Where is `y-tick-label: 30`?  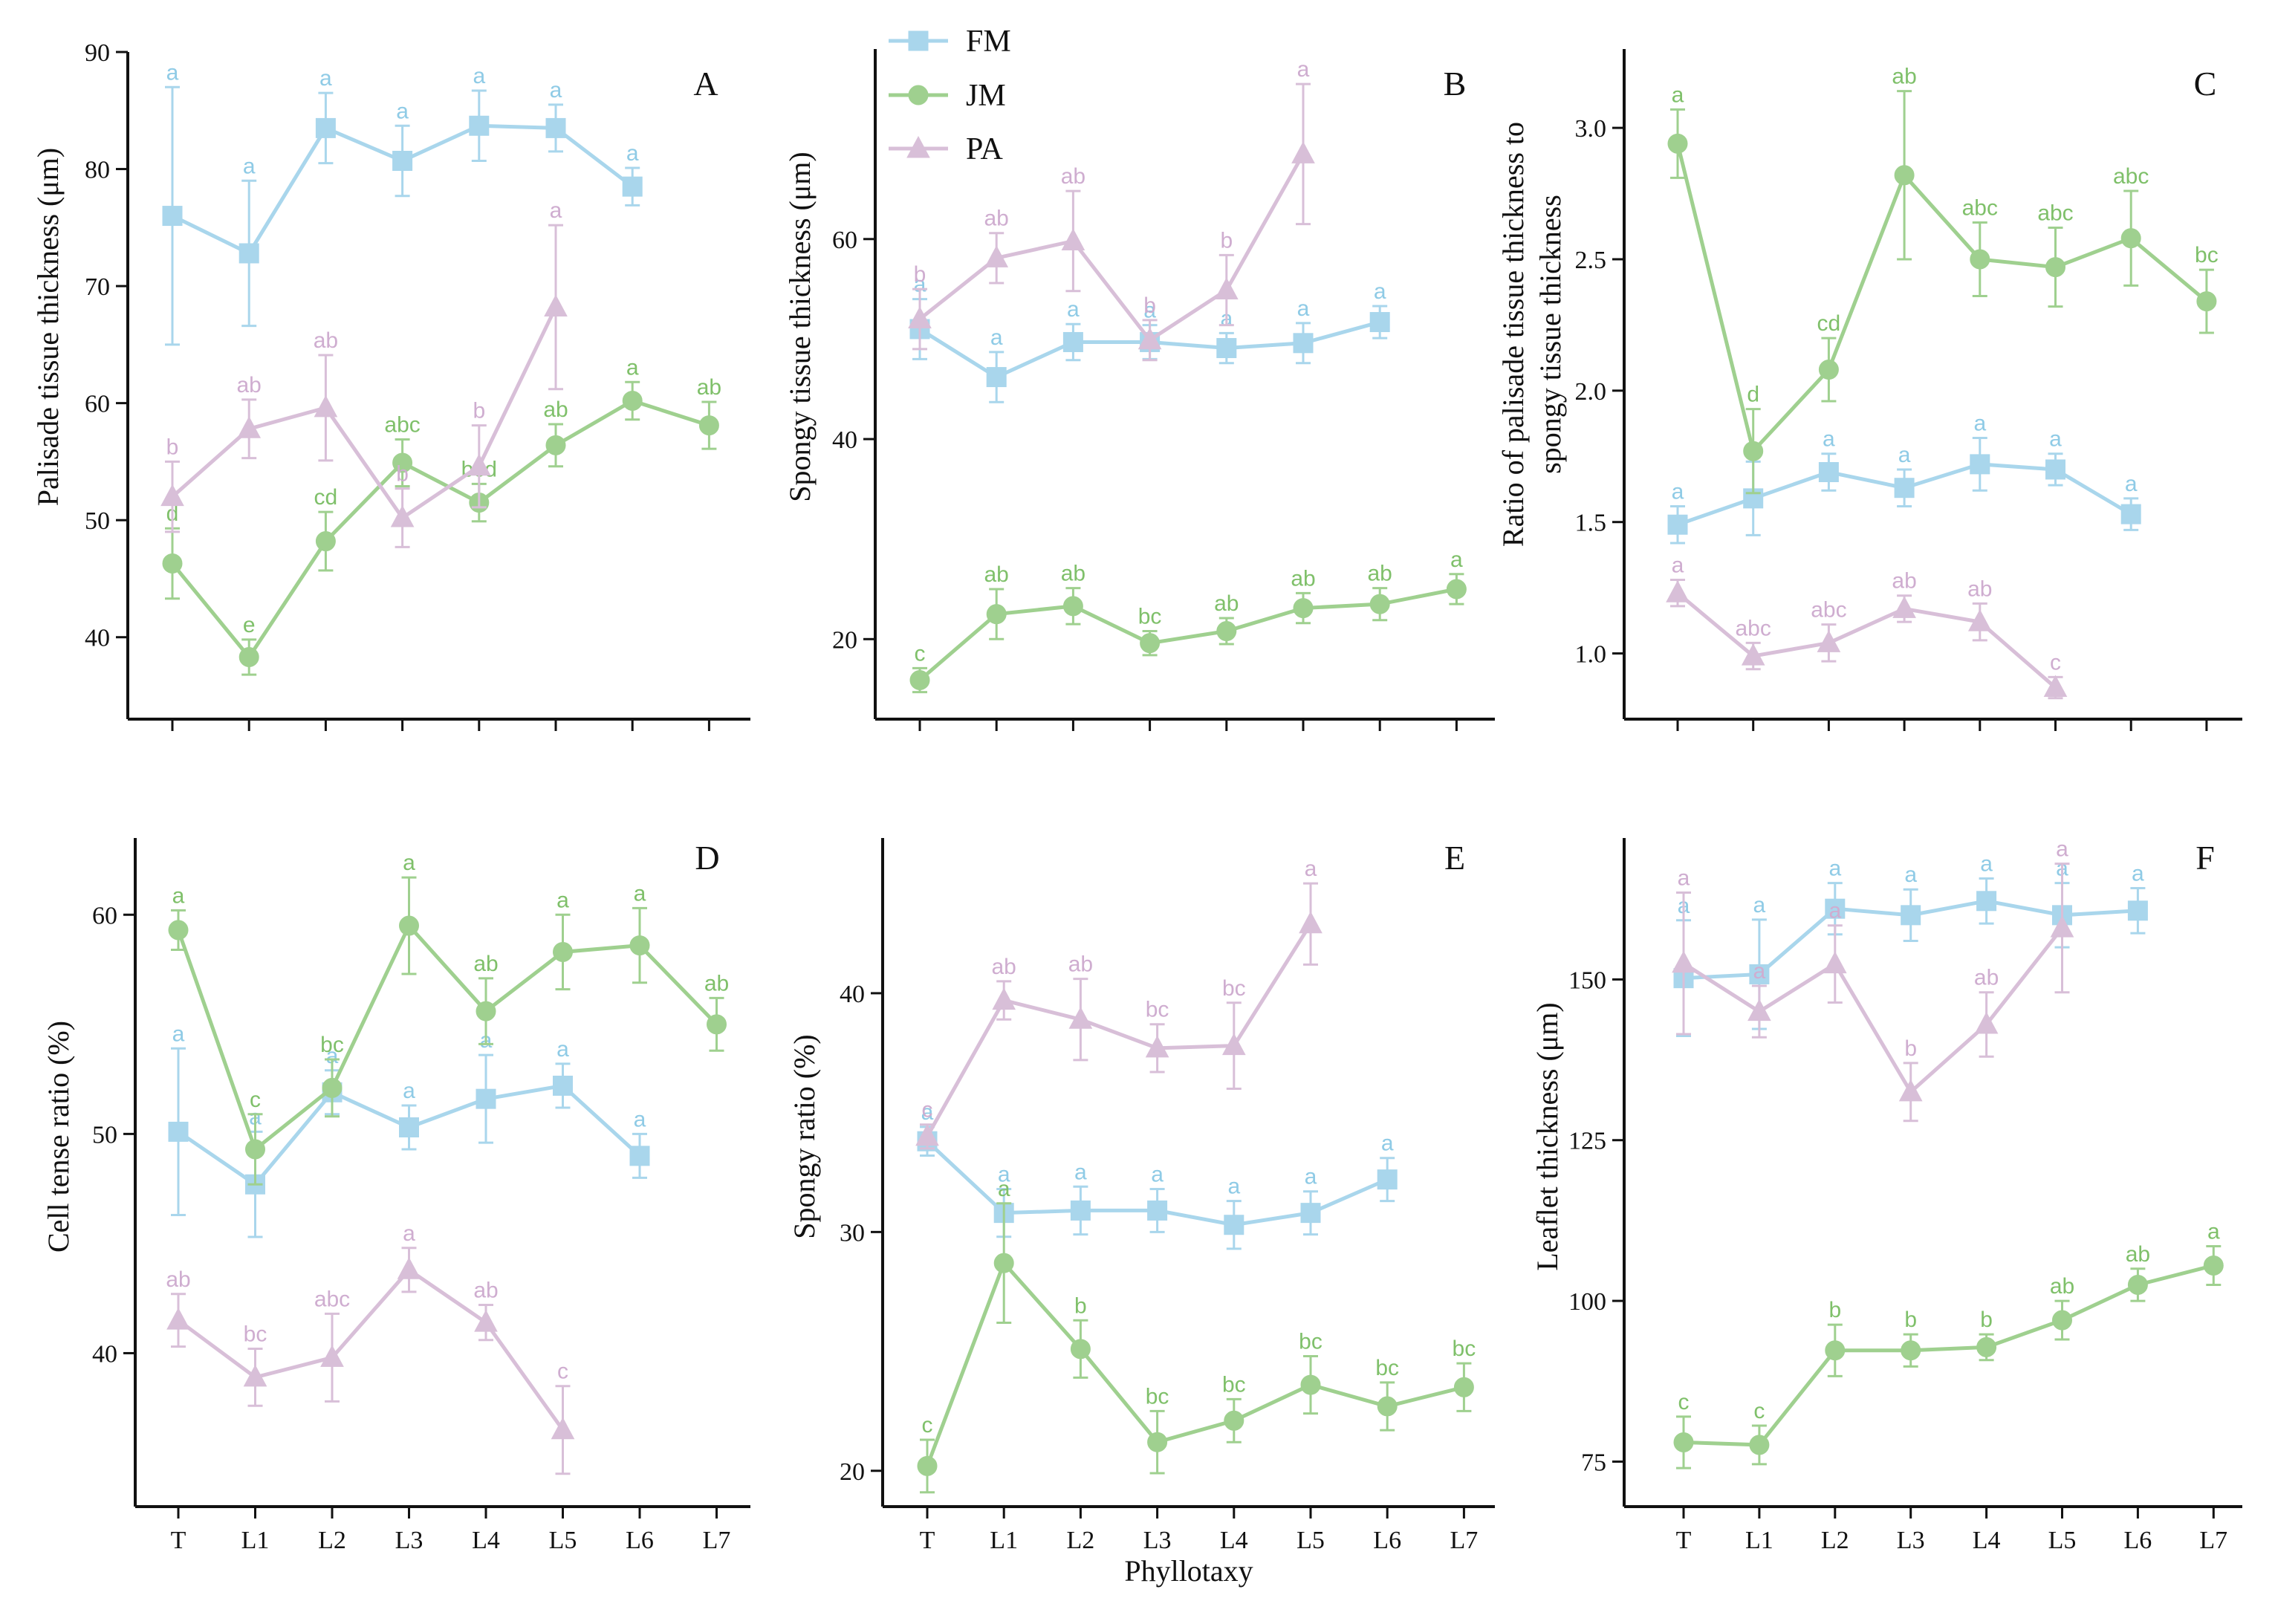
y-tick-label: 30 is located at coordinates (852, 1233).